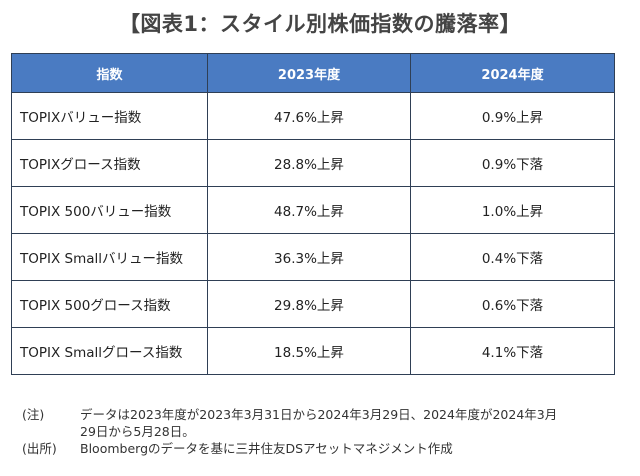 The image size is (640, 476). What do you see at coordinates (320, 24) in the screenshot?
I see `page-title: 【図表1：スタイル別株価指数の騰落率】` at bounding box center [320, 24].